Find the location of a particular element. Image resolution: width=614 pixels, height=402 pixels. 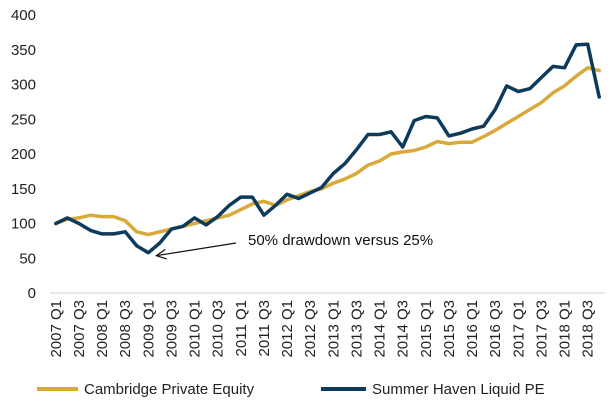

x-tick-label: 2017 Q3 is located at coordinates (541, 329).